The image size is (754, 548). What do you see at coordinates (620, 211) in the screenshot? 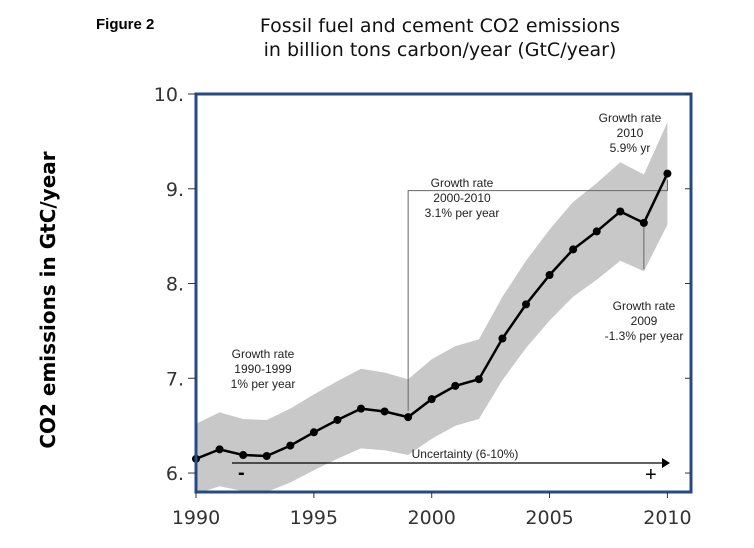
I see `data-point-2008` at bounding box center [620, 211].